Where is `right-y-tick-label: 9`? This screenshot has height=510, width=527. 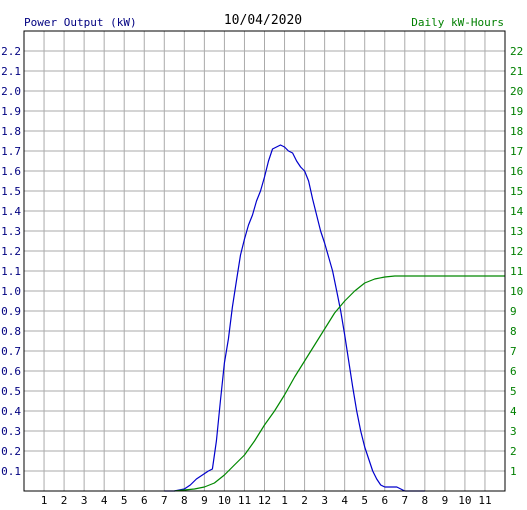 right-y-tick-label: 9 is located at coordinates (513, 311).